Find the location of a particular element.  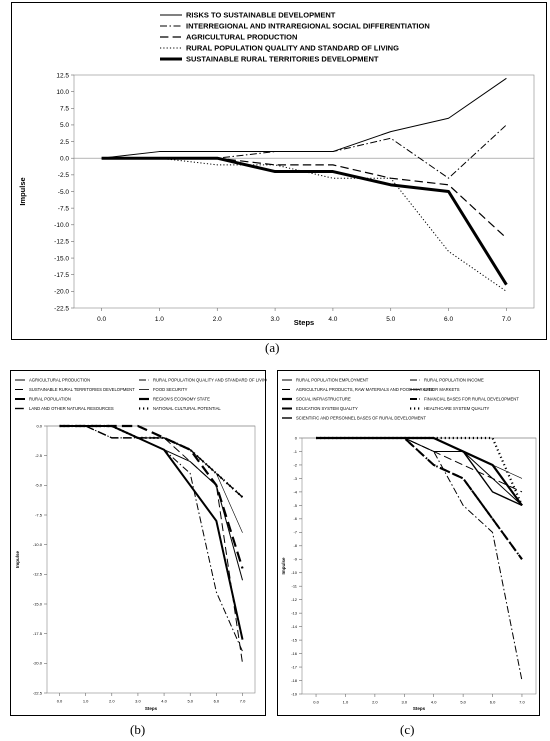

chart-b-legend-label: AGRICULTURAL PRODUCTION is located at coordinates (59, 379).